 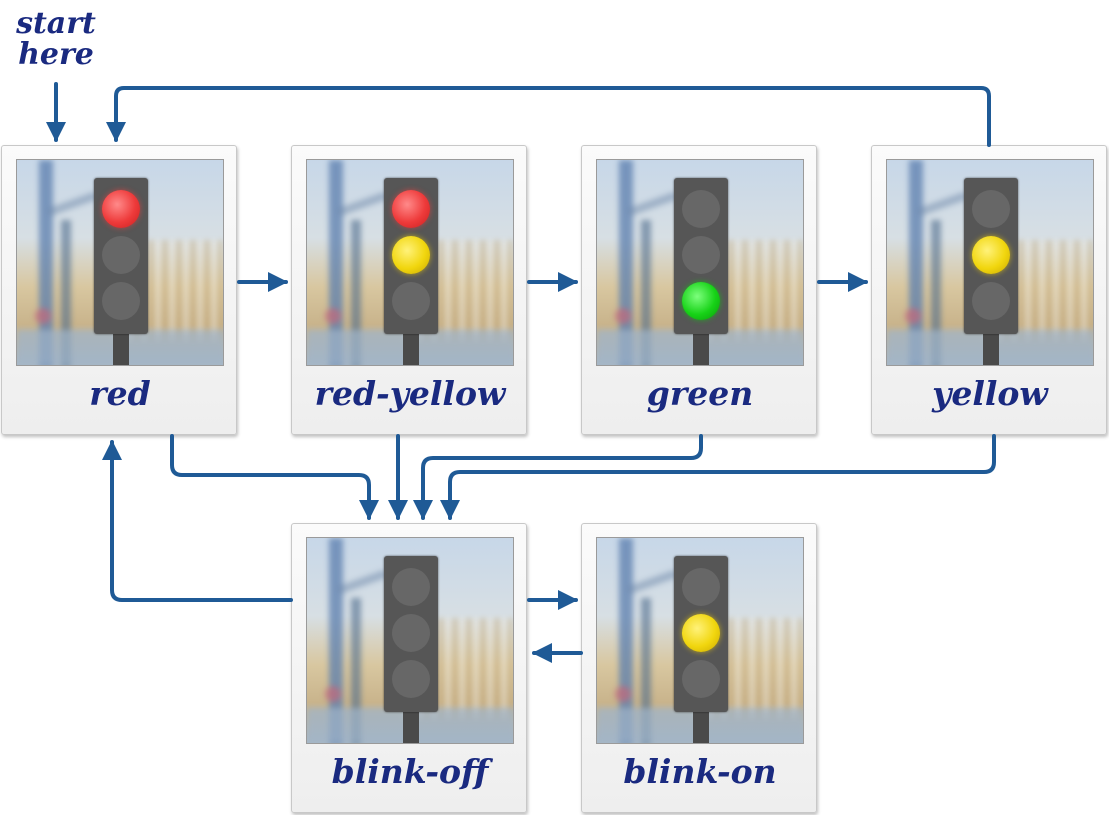 I want to click on state-card-red-yellow: red-yellow, so click(x=409, y=290).